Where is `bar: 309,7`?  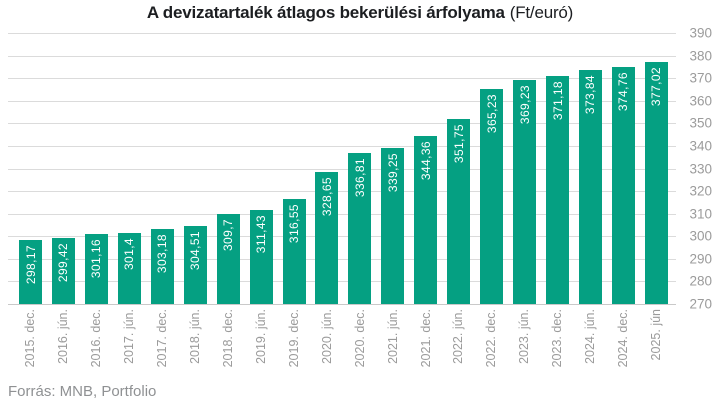 bar: 309,7 is located at coordinates (228, 259).